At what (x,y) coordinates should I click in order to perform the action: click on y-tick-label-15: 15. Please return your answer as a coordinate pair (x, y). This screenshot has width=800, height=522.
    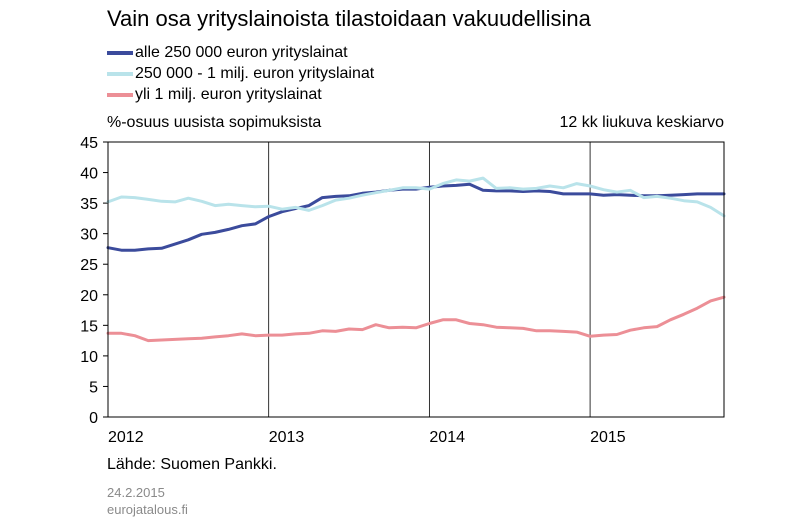
    Looking at the image, I should click on (89, 326).